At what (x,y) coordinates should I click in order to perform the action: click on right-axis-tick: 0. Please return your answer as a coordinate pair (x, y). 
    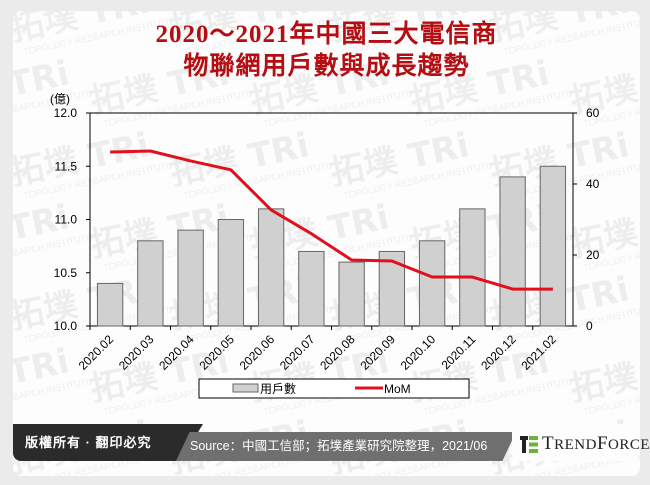
    Looking at the image, I should click on (589, 326).